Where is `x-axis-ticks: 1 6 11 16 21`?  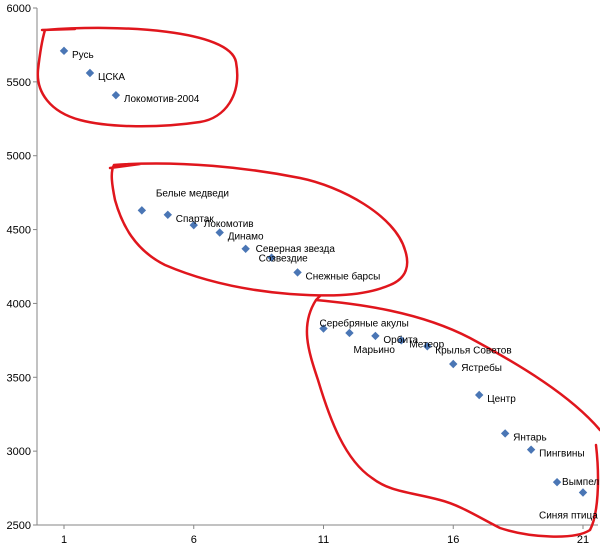
x-axis-ticks: 1 6 11 16 21 is located at coordinates (325, 535).